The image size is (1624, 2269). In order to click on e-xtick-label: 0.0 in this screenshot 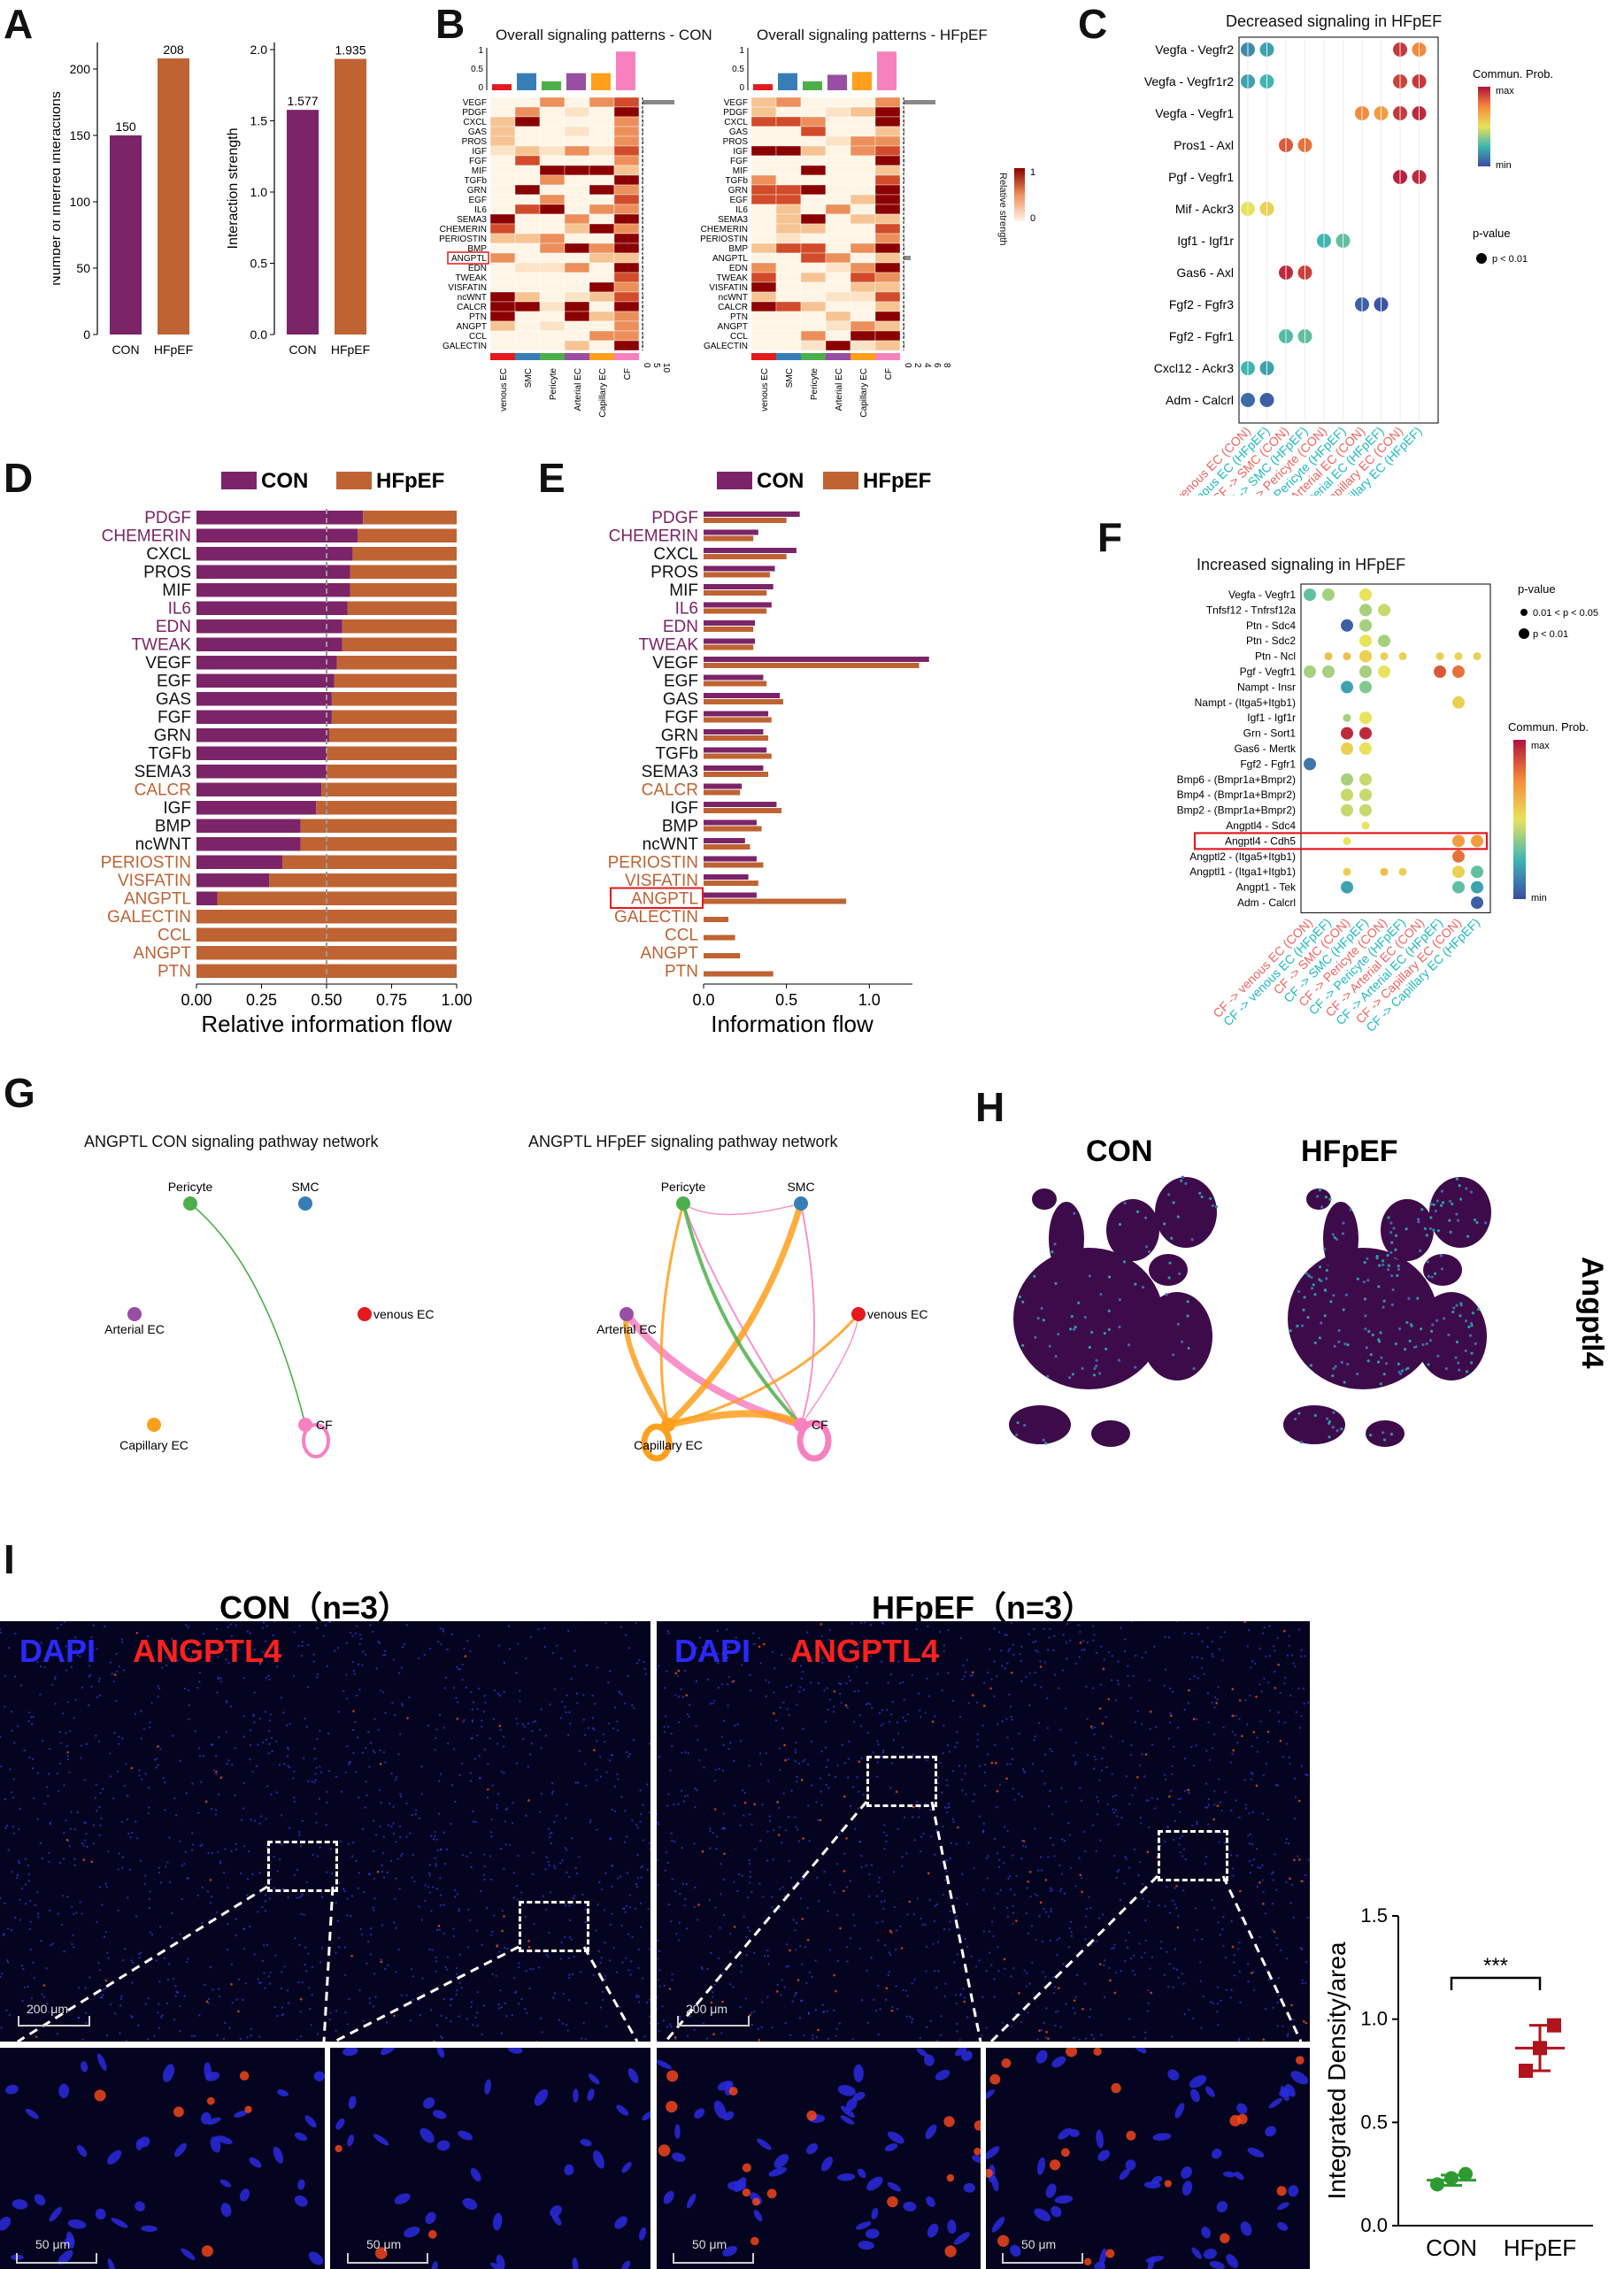, I will do `click(703, 1000)`.